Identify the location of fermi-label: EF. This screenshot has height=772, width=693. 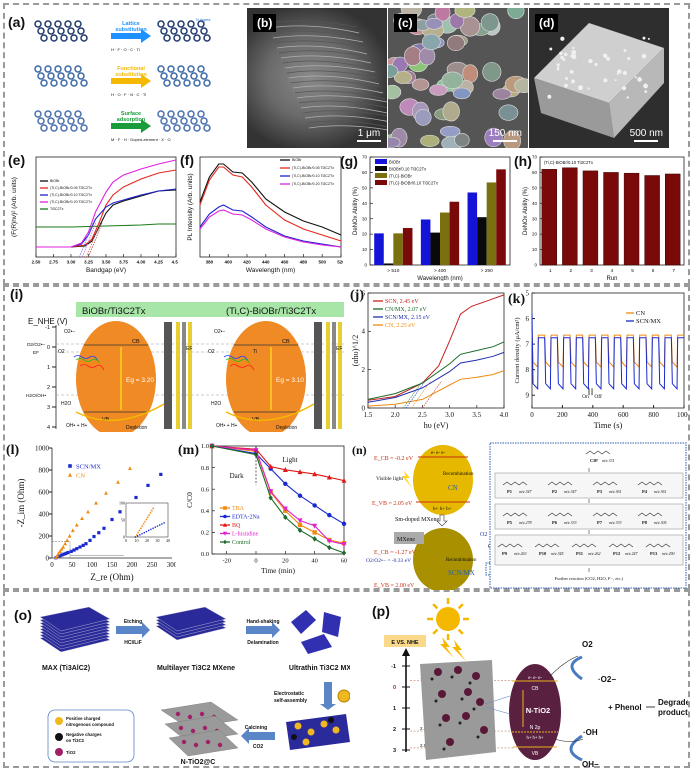
(189, 349).